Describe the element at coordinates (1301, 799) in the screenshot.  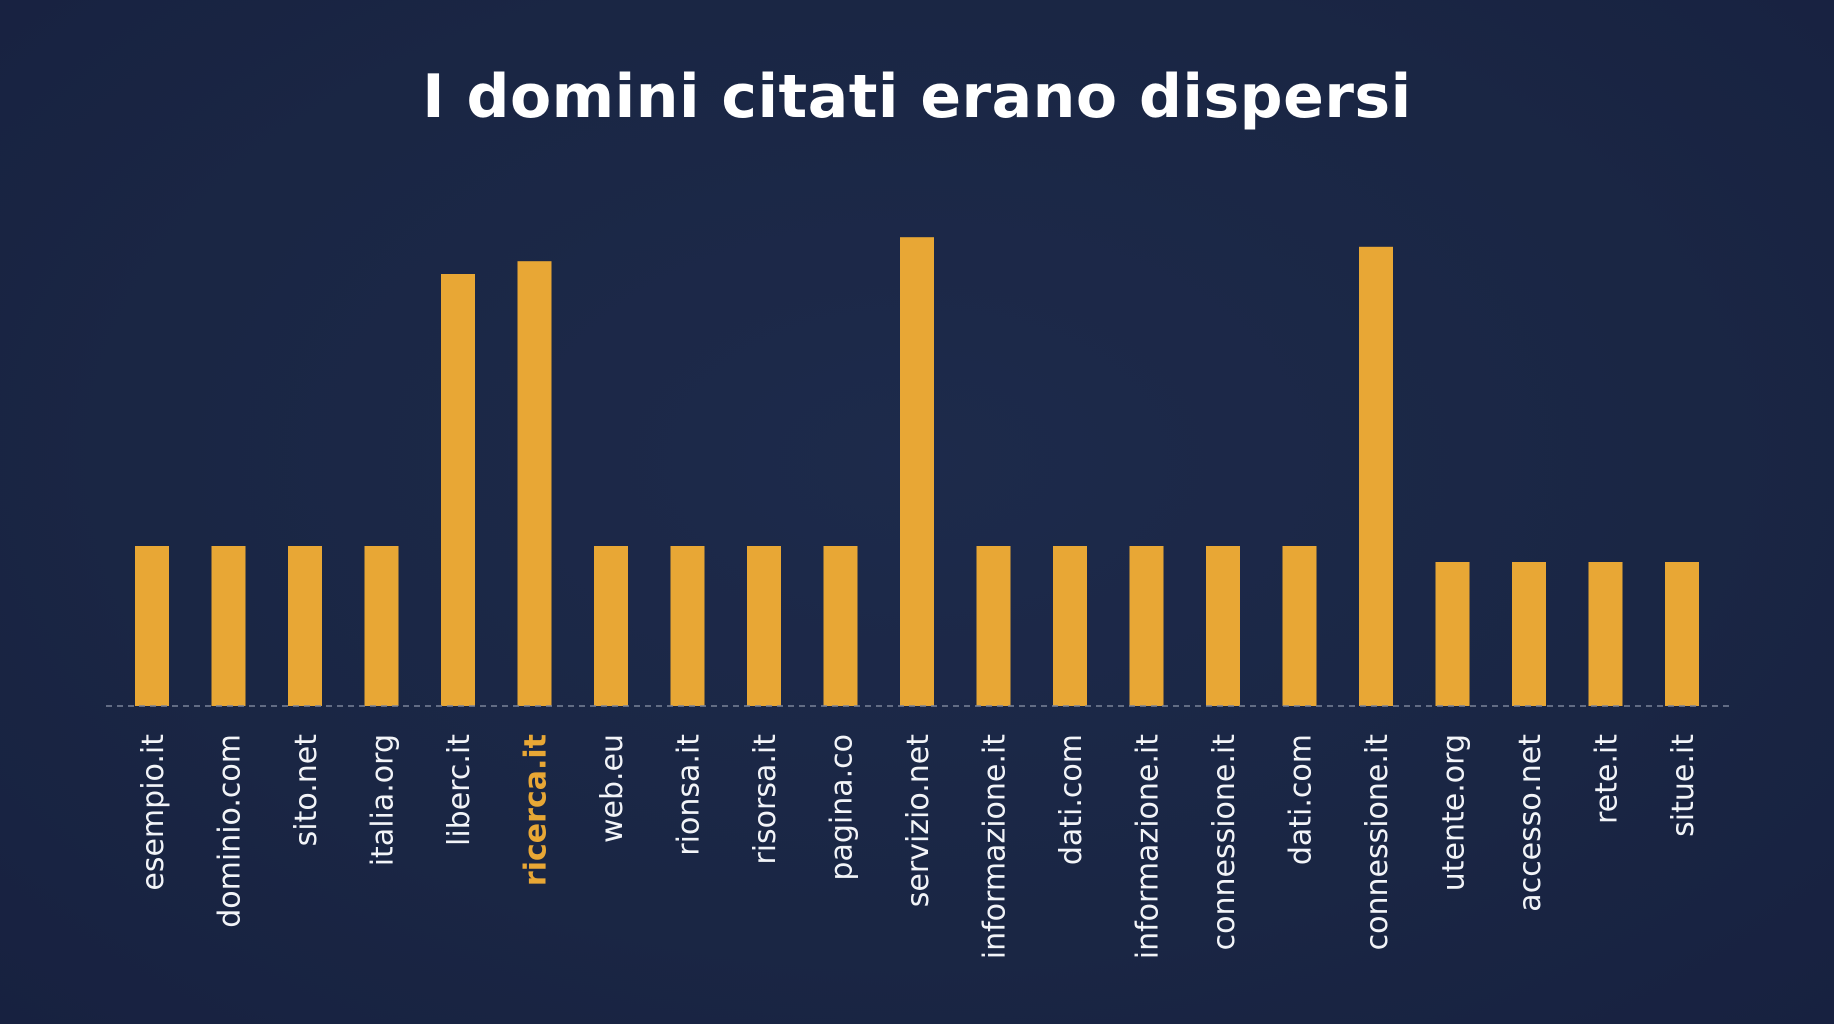
I see `x-tick-label-15: dati.com` at that location.